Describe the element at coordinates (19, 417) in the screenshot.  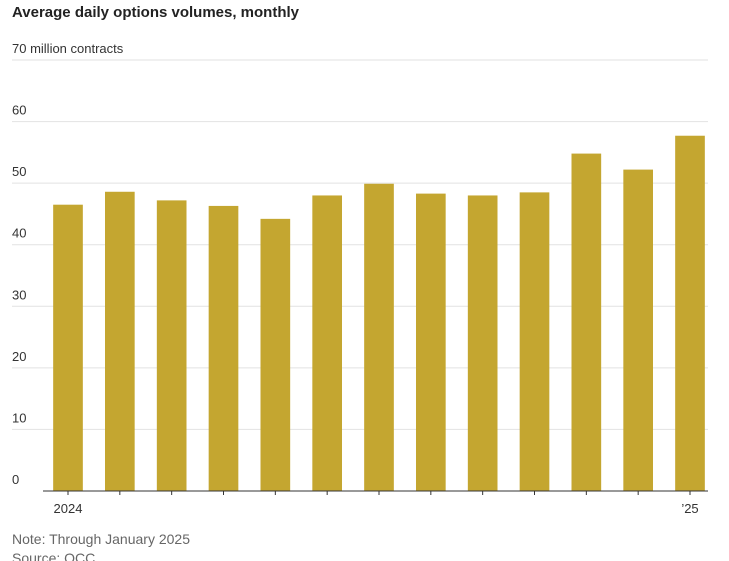
I see `y-tick-label: 10` at that location.